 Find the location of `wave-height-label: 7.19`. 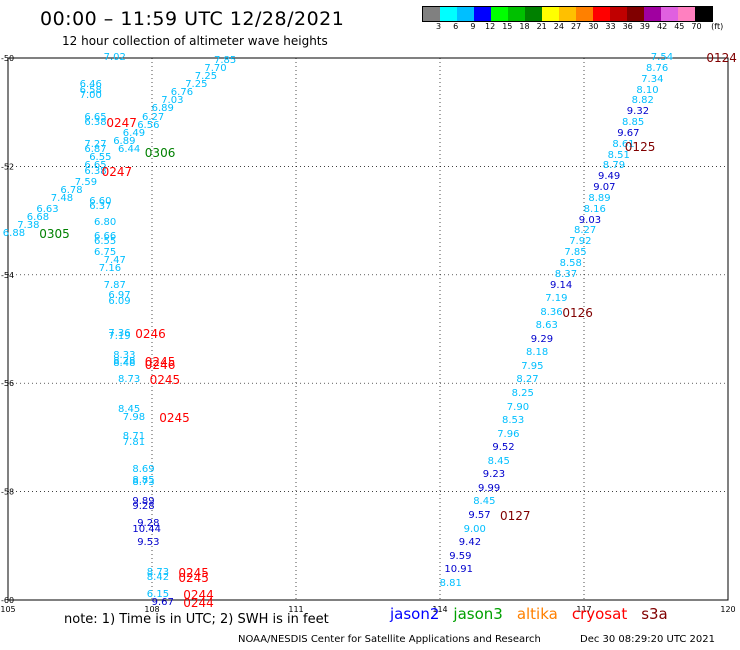

wave-height-label: 7.19 is located at coordinates (119, 337).